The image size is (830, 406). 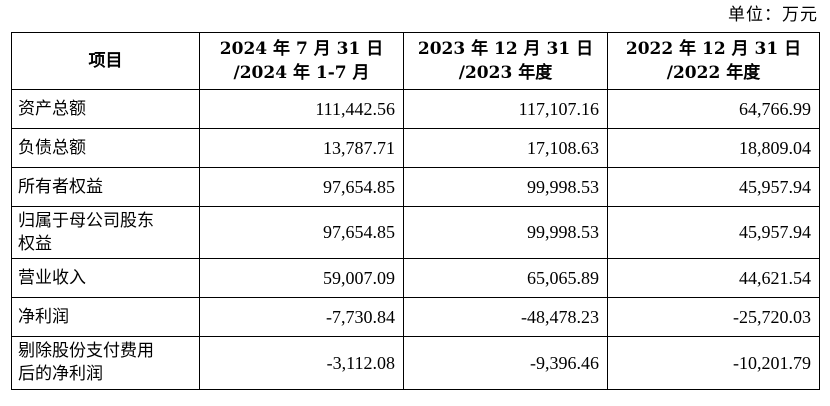 What do you see at coordinates (301, 363) in the screenshot?
I see `cell-2024: -3,112.08` at bounding box center [301, 363].